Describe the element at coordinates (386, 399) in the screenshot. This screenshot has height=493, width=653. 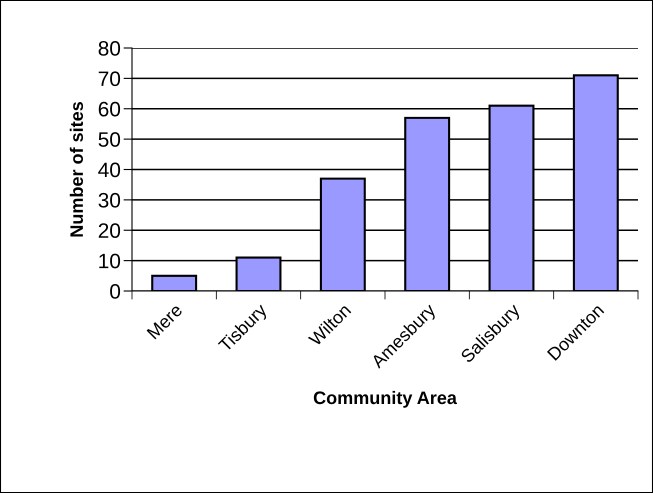
I see `x-axis-title: Community Area` at that location.